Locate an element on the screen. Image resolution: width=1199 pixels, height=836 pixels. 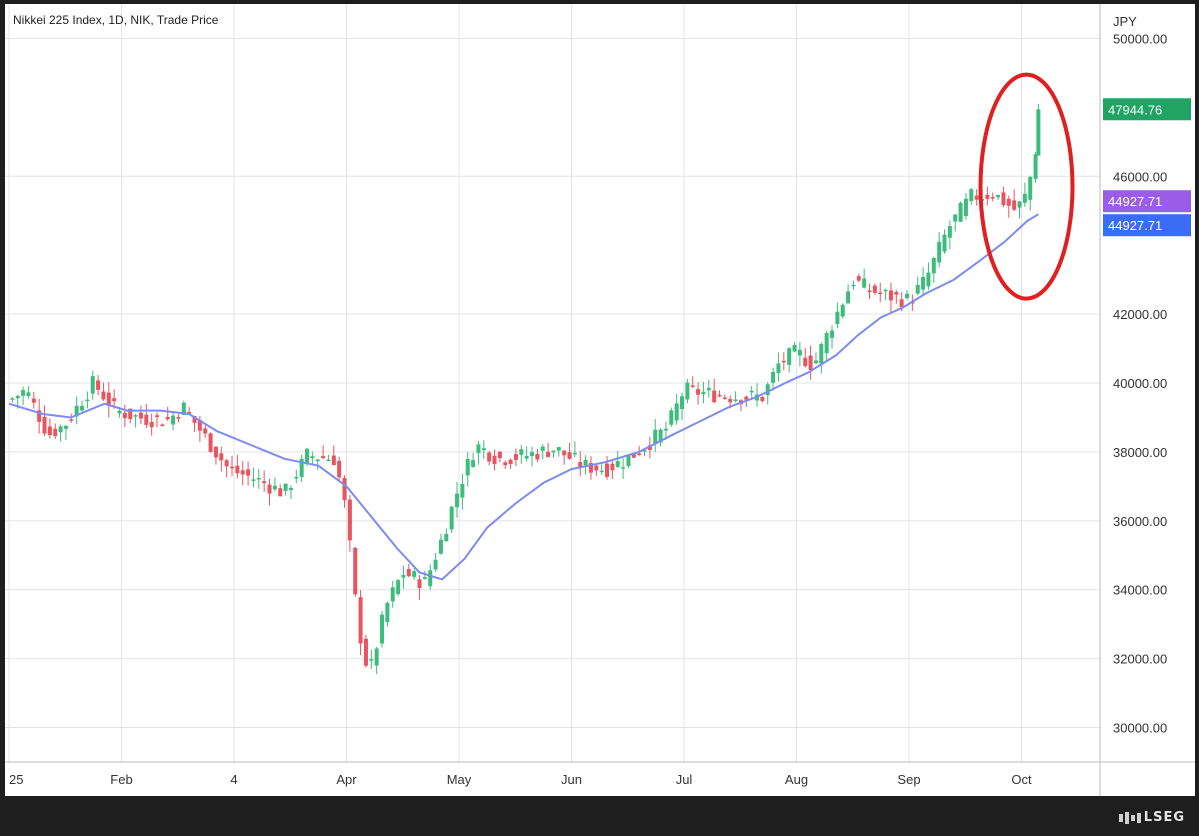
x-tick-label: 25 is located at coordinates (16, 779).